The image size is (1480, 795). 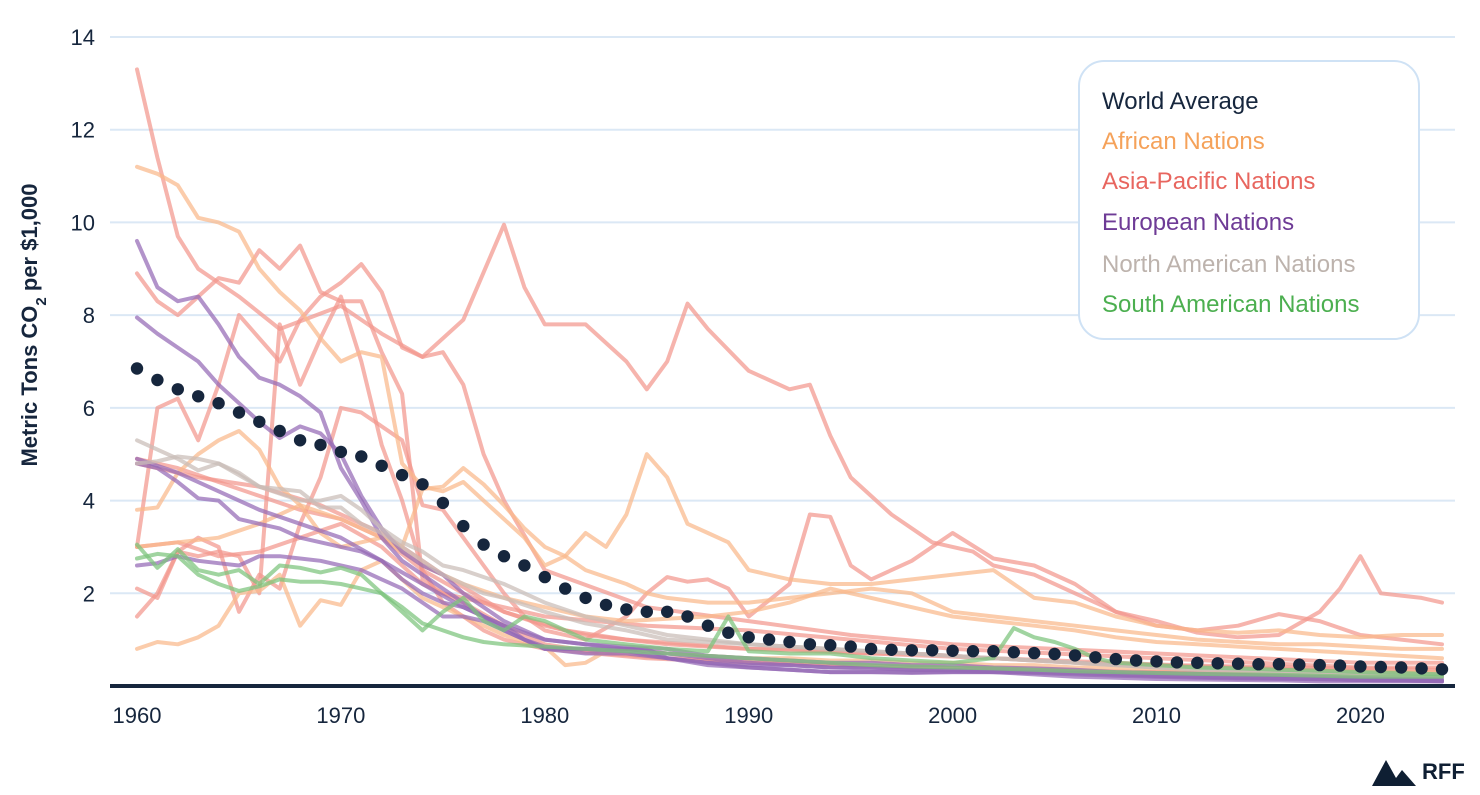 I want to click on x-tick-labels: 1960 1970 1980 1990 2000 2010 2020, so click(x=749, y=715).